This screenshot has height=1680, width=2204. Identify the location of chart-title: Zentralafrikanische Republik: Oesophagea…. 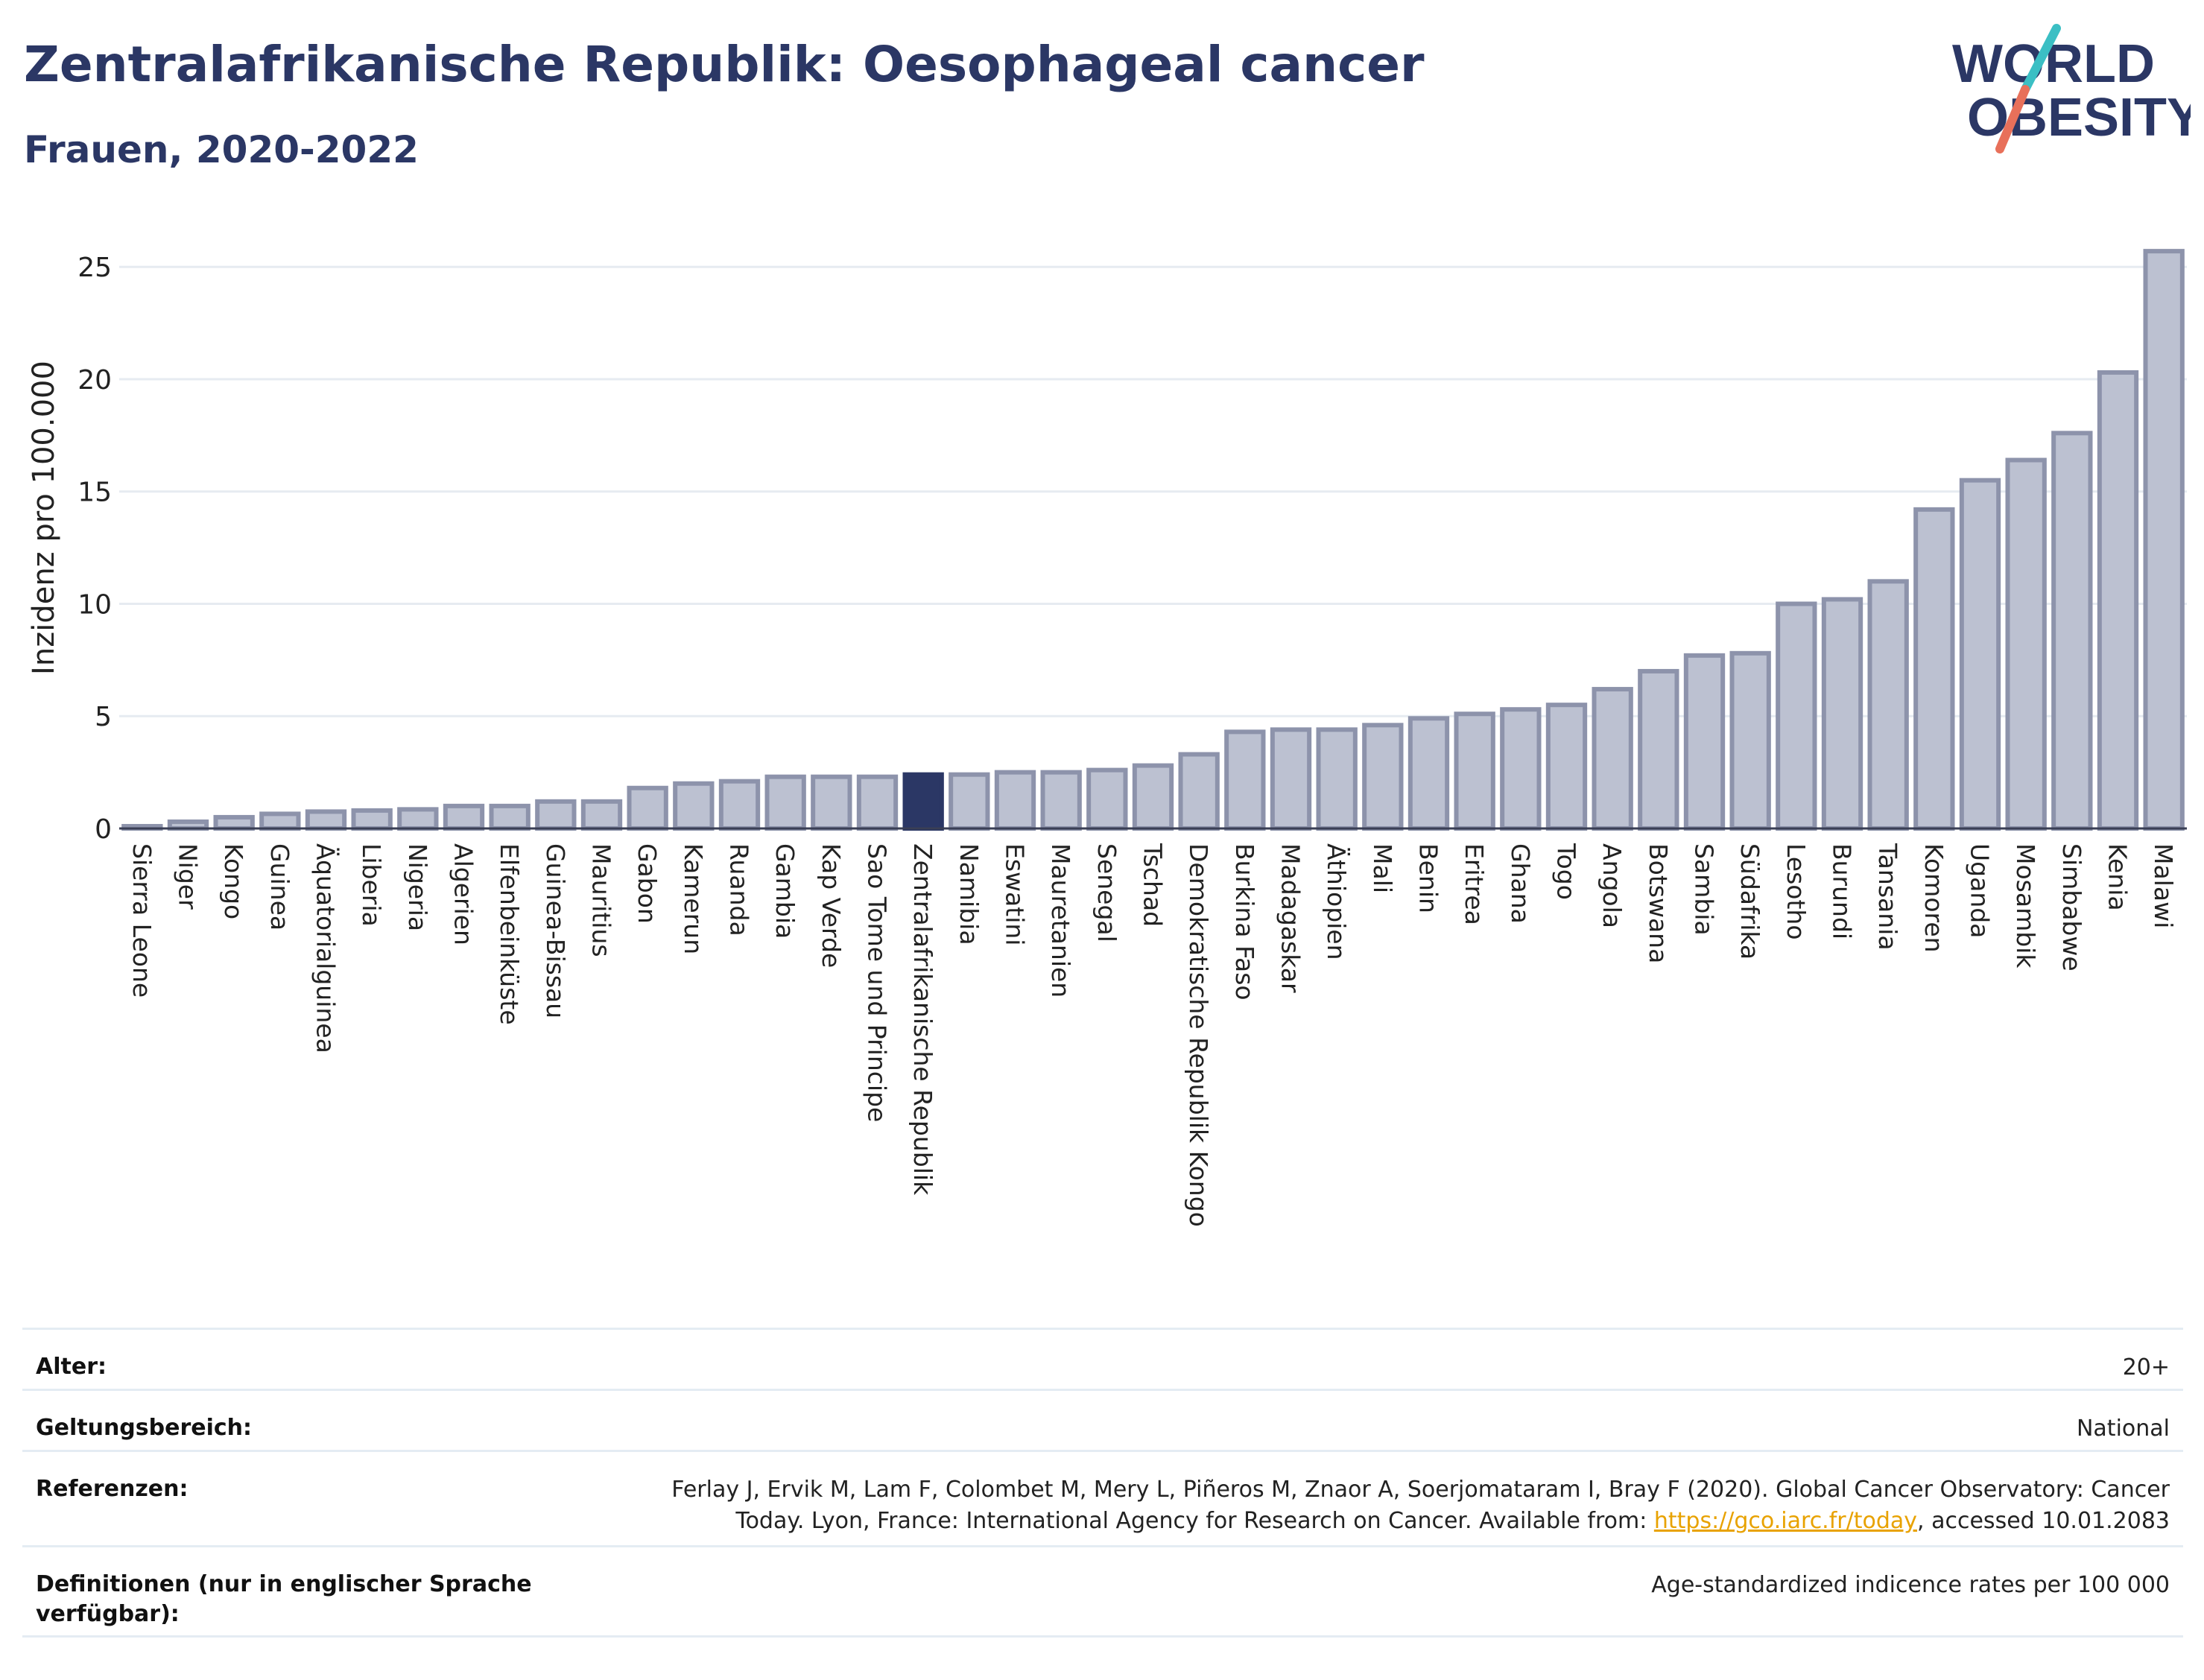
(724, 64).